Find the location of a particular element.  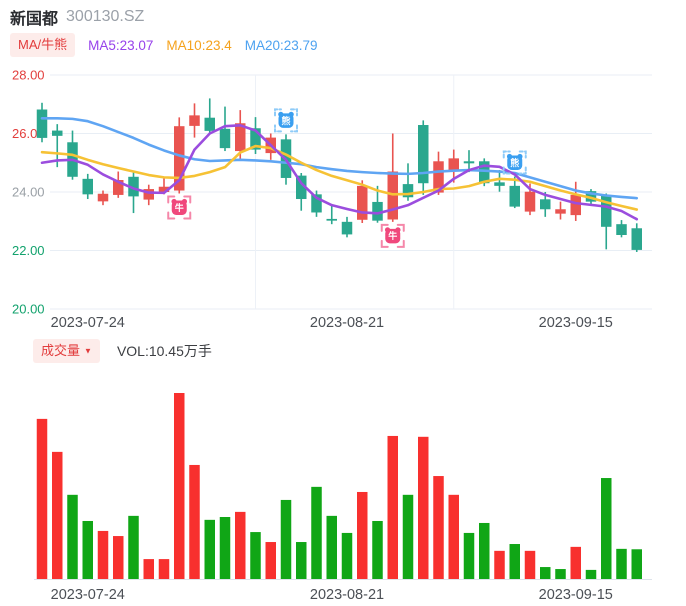

ma20-legend: MA20:23.79 is located at coordinates (281, 45).